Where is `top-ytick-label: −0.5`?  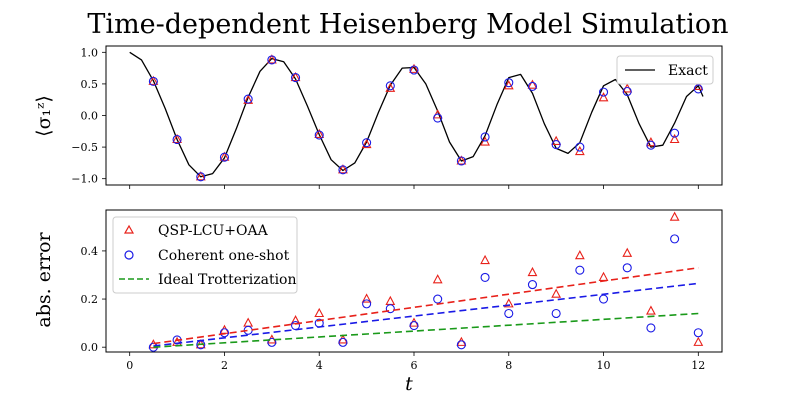
top-ytick-label: −0.5 is located at coordinates (84, 147).